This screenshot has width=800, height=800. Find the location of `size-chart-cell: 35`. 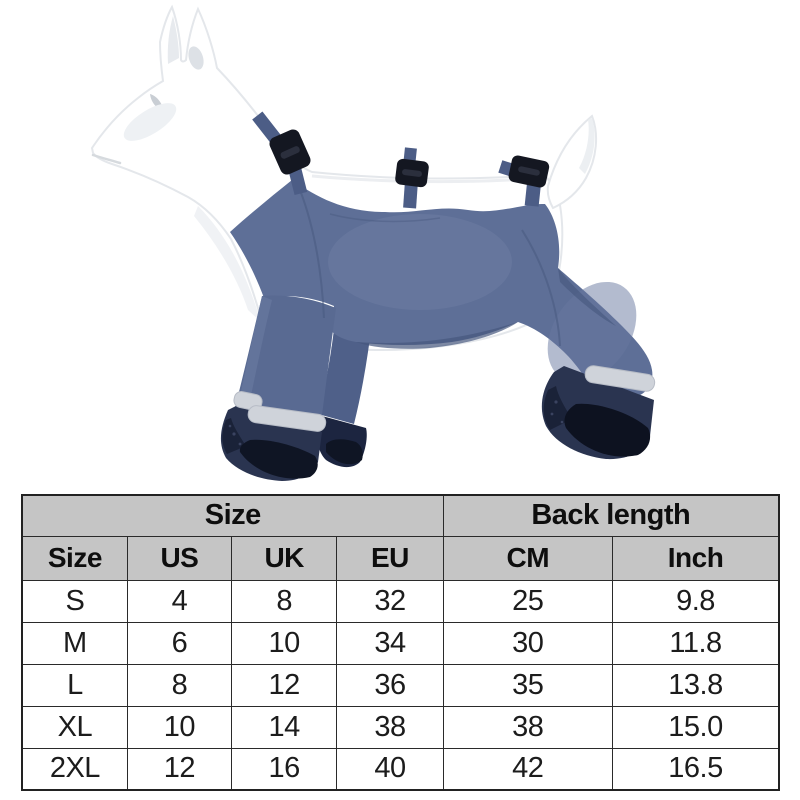

size-chart-cell: 35 is located at coordinates (528, 685).